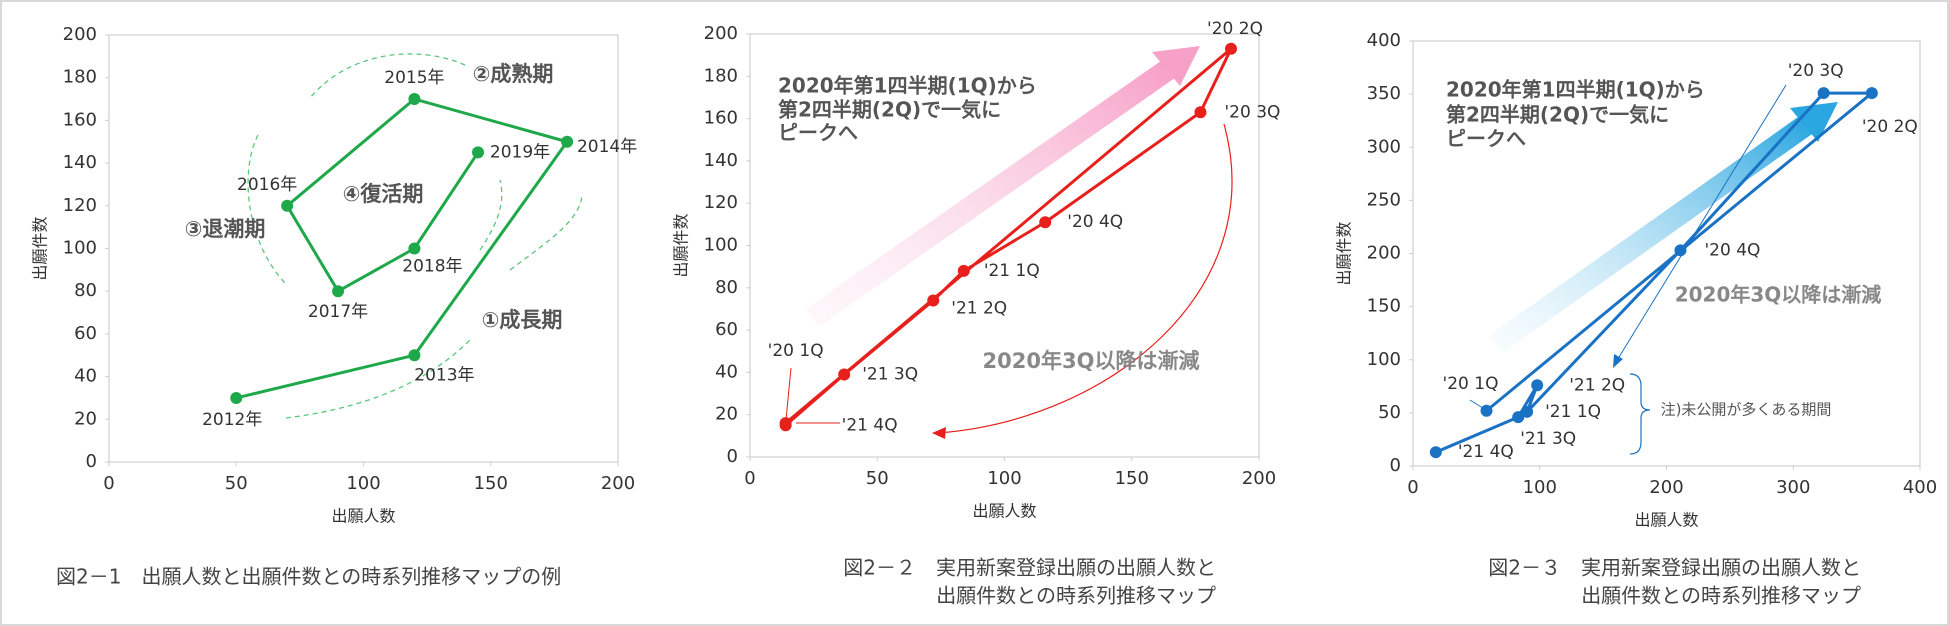 Image resolution: width=1949 pixels, height=626 pixels. What do you see at coordinates (1618, 361) in the screenshot?
I see `pointer-head` at bounding box center [1618, 361].